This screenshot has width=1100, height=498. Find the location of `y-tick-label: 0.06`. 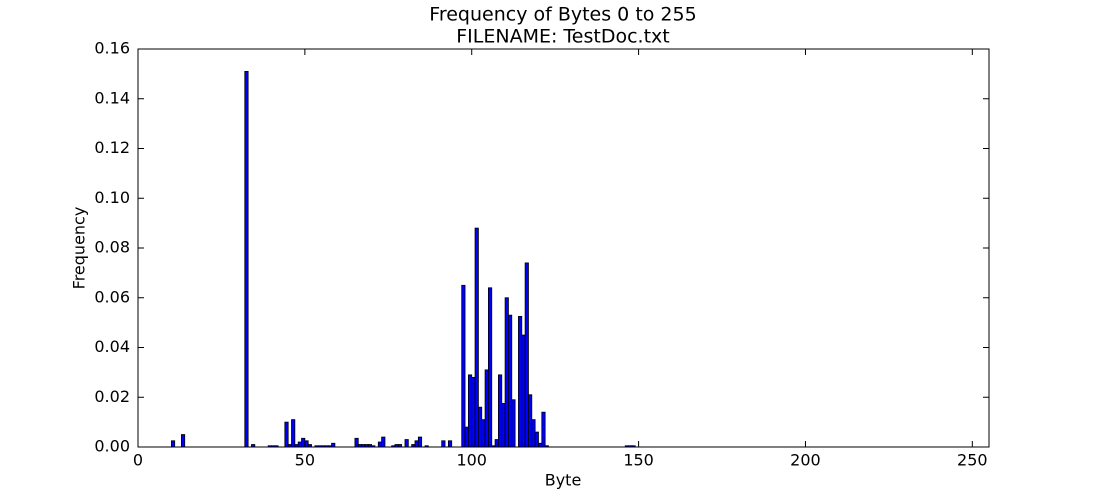

y-tick-label: 0.06 is located at coordinates (112, 296).